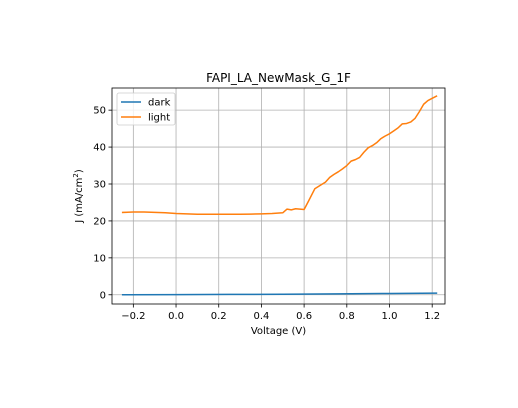  What do you see at coordinates (76, 175) in the screenshot?
I see `y-axis-label-superscript: 2` at bounding box center [76, 175].